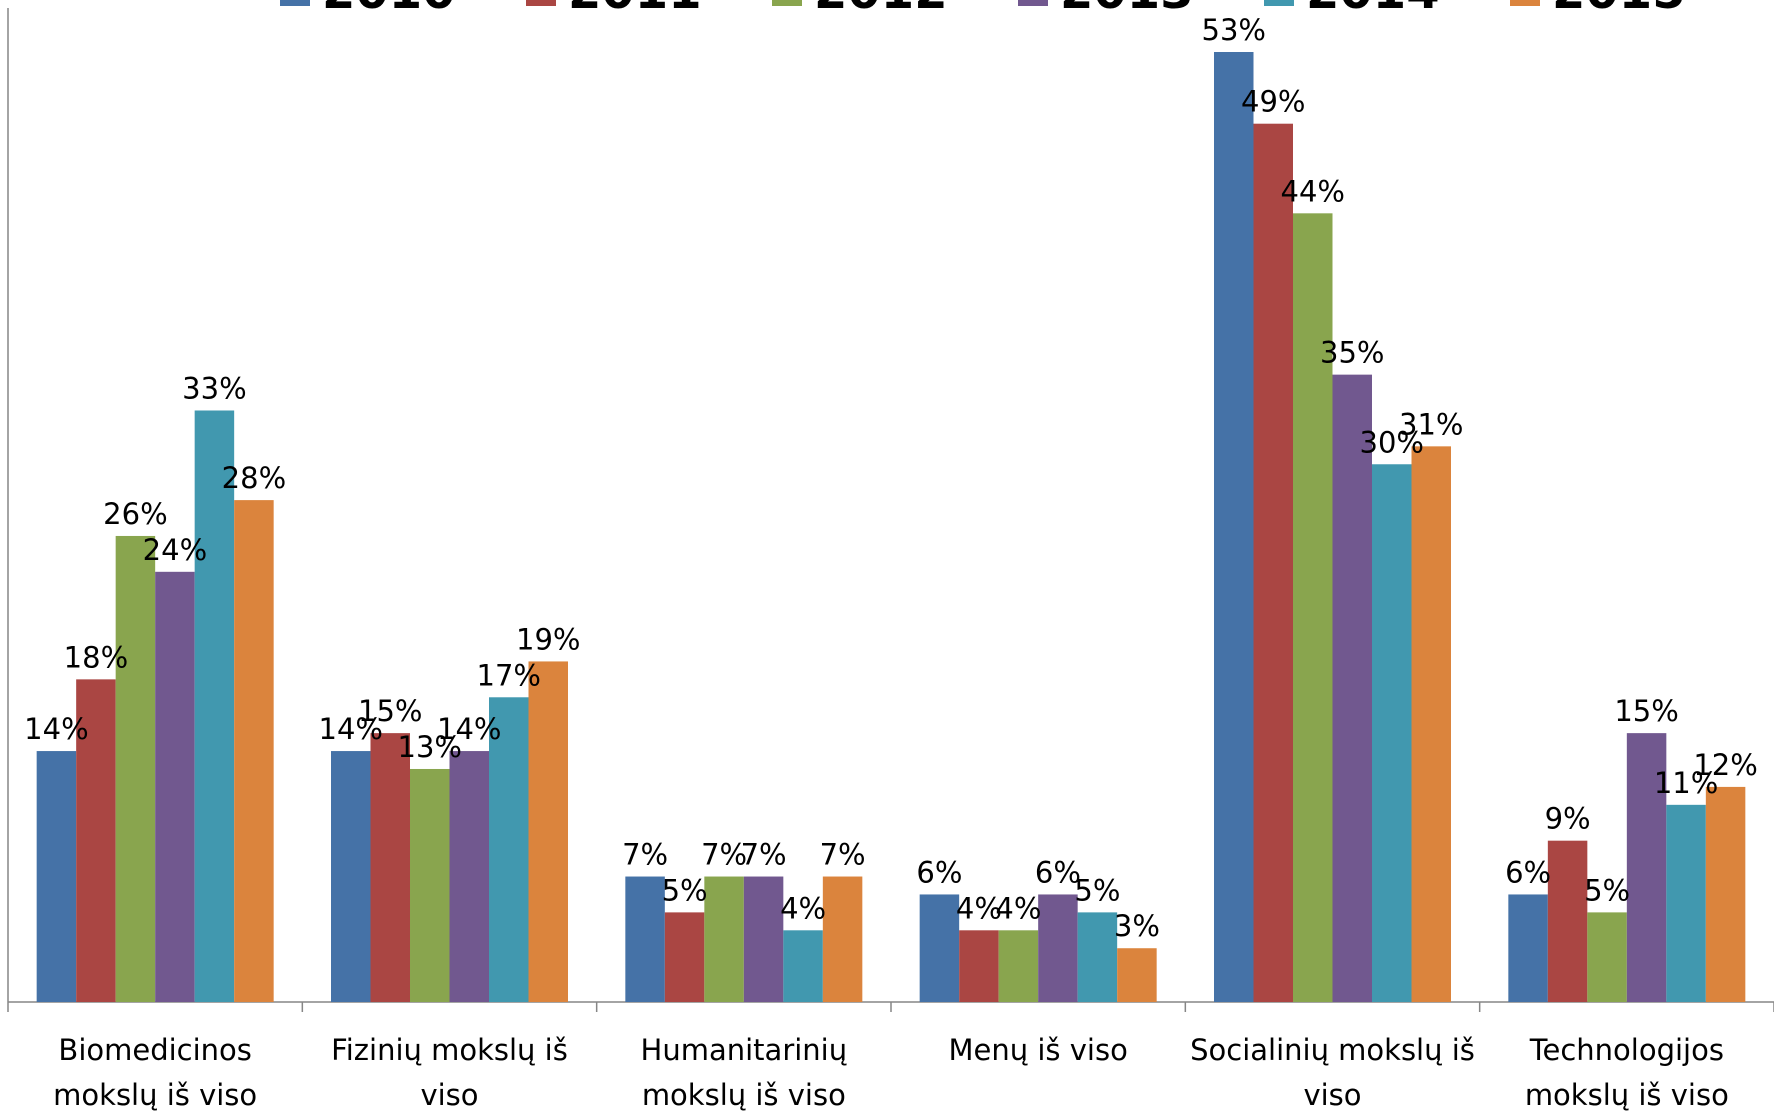  Describe the element at coordinates (175, 550) in the screenshot. I see `data-label: 24%` at that location.